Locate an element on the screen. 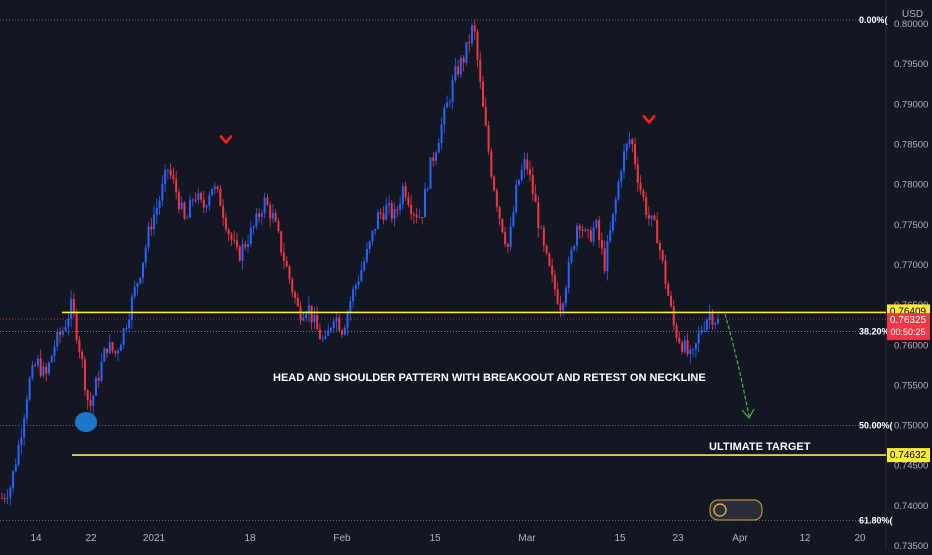 This screenshot has height=555, width=932. right-shoulder-marker-icon is located at coordinates (649, 119).